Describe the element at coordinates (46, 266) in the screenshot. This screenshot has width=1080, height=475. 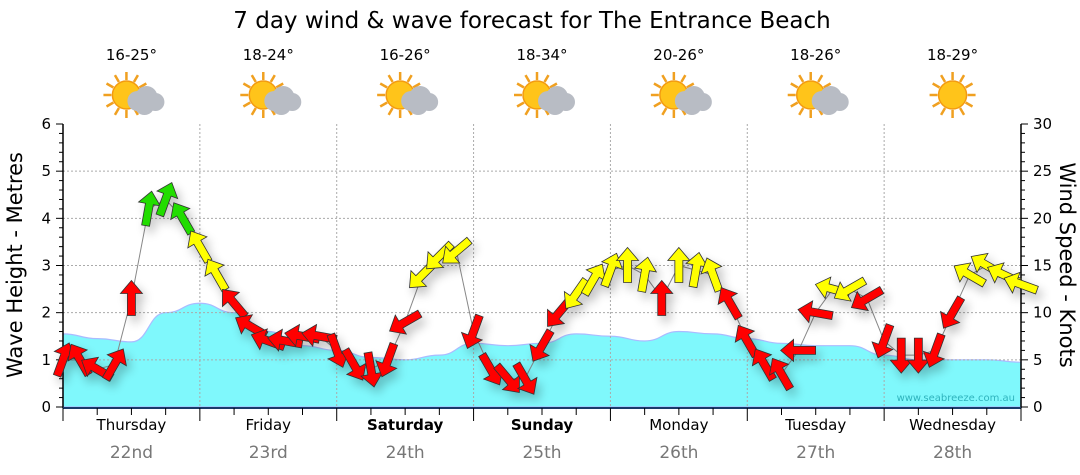
I see `left-tick-label: 3` at that location.